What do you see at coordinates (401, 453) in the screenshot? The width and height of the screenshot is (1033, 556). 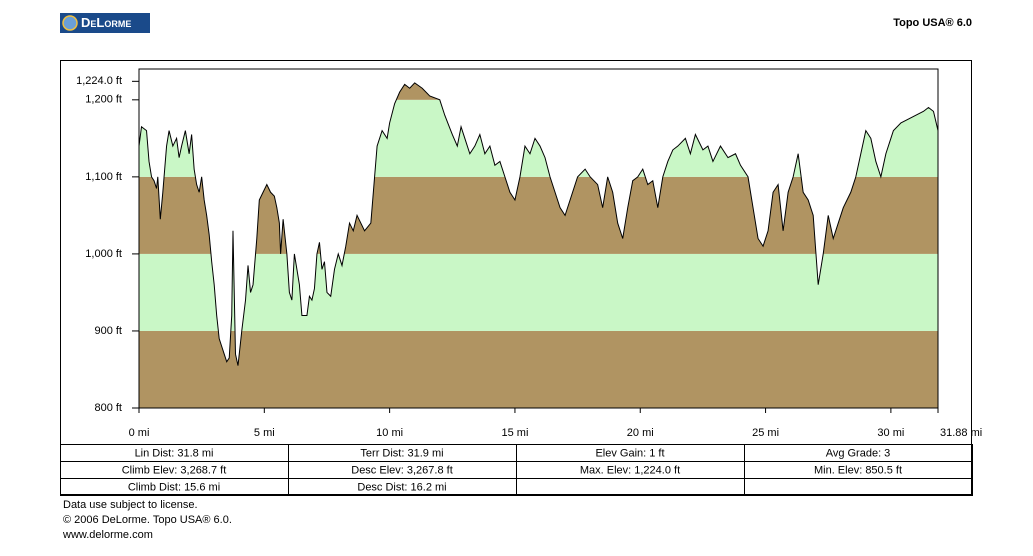 I see `table-text: Terr Dist: 31.9 mi` at bounding box center [401, 453].